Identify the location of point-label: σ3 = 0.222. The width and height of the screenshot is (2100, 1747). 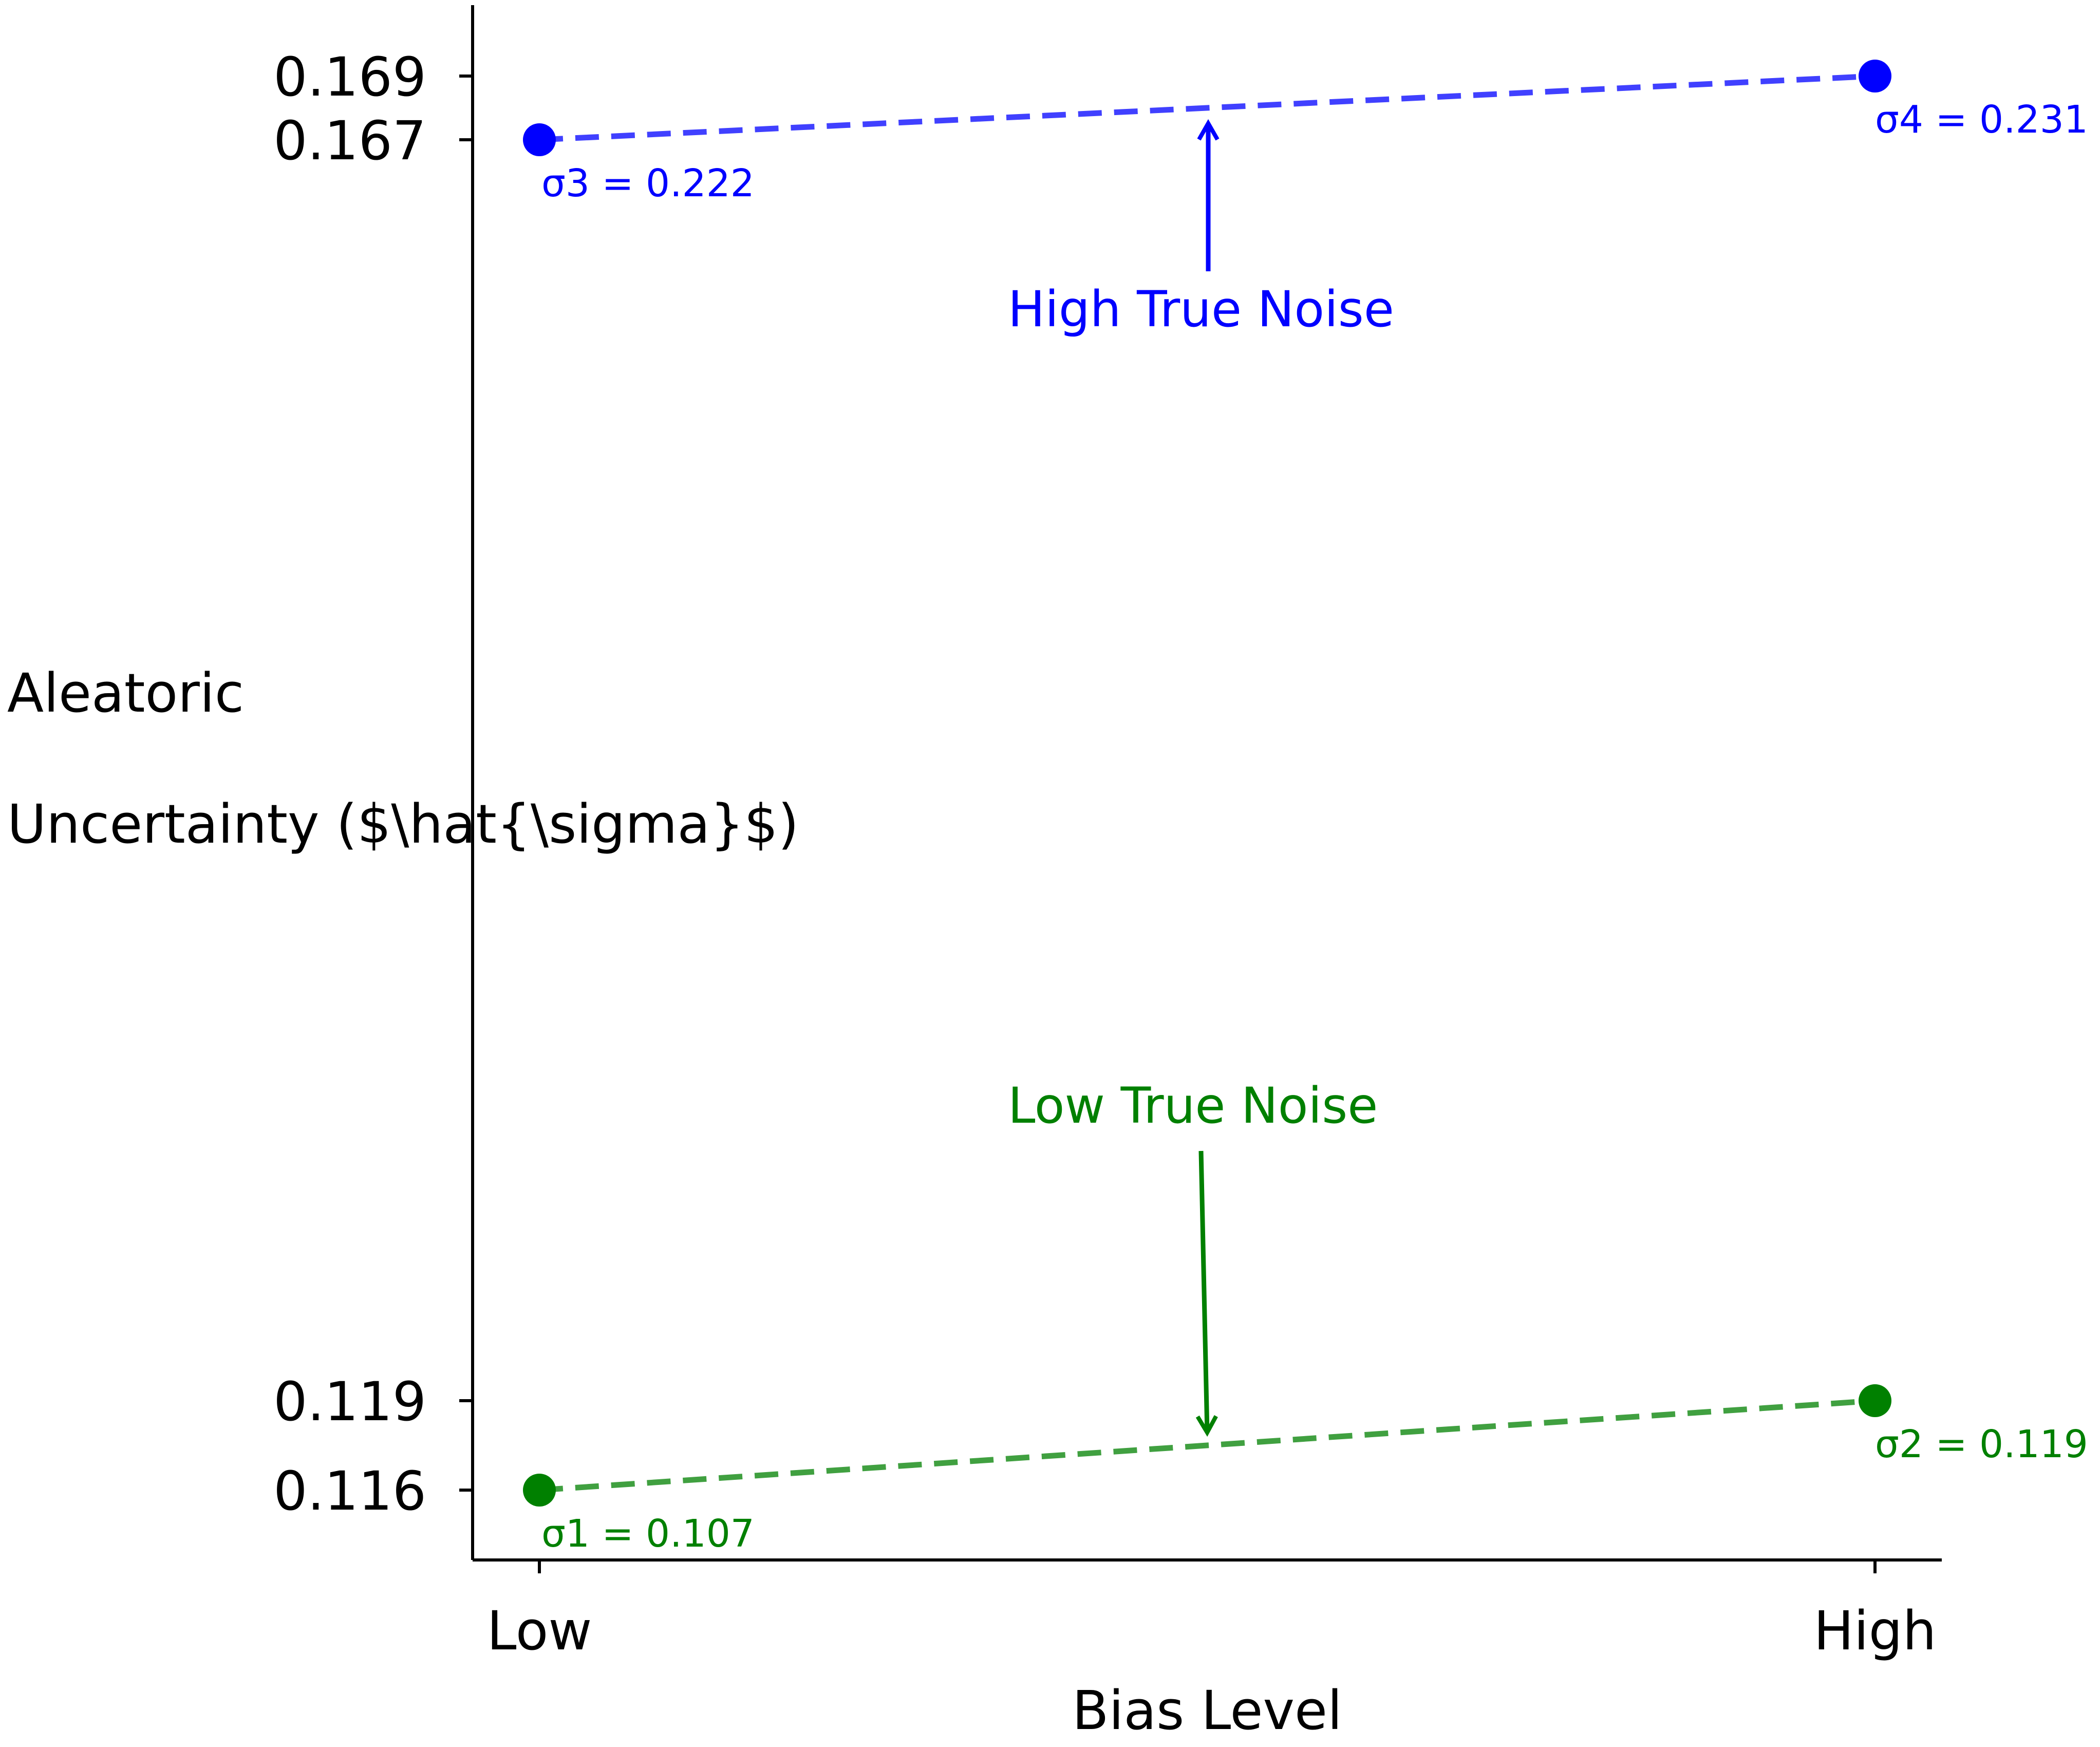
(648, 183).